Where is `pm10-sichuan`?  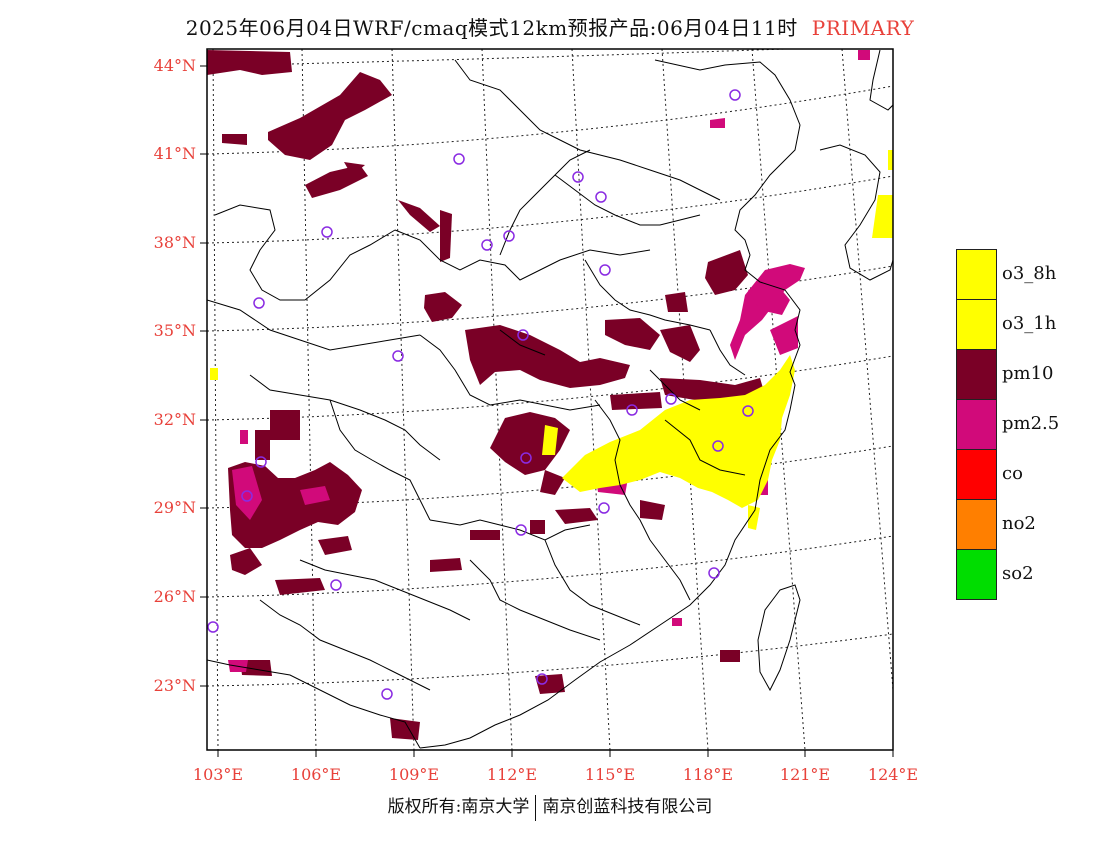
pm10-sichuan is located at coordinates (295, 505).